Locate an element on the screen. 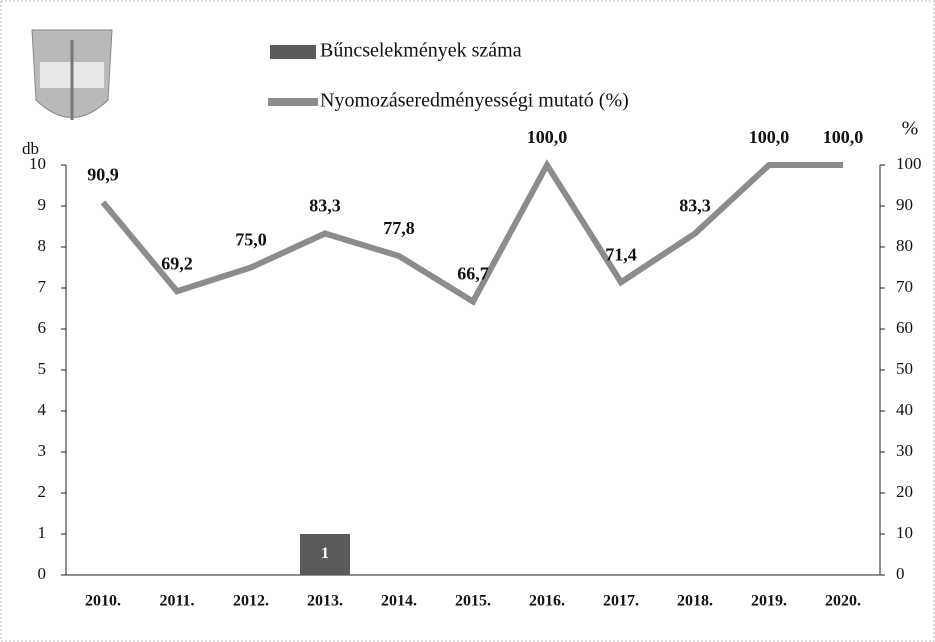 The height and width of the screenshot is (642, 935). y-tick-label: 8 is located at coordinates (42, 245).